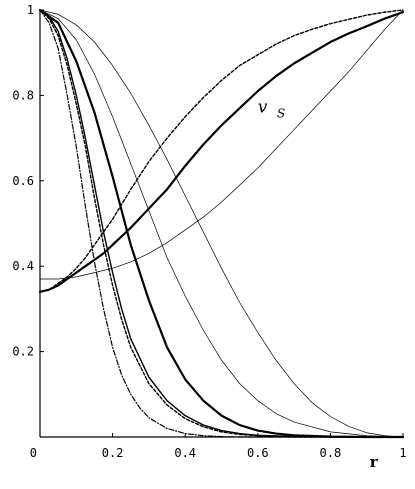 The width and height of the screenshot is (415, 489). Describe the element at coordinates (281, 113) in the screenshot. I see `vs-annotation-subscript: S` at that location.